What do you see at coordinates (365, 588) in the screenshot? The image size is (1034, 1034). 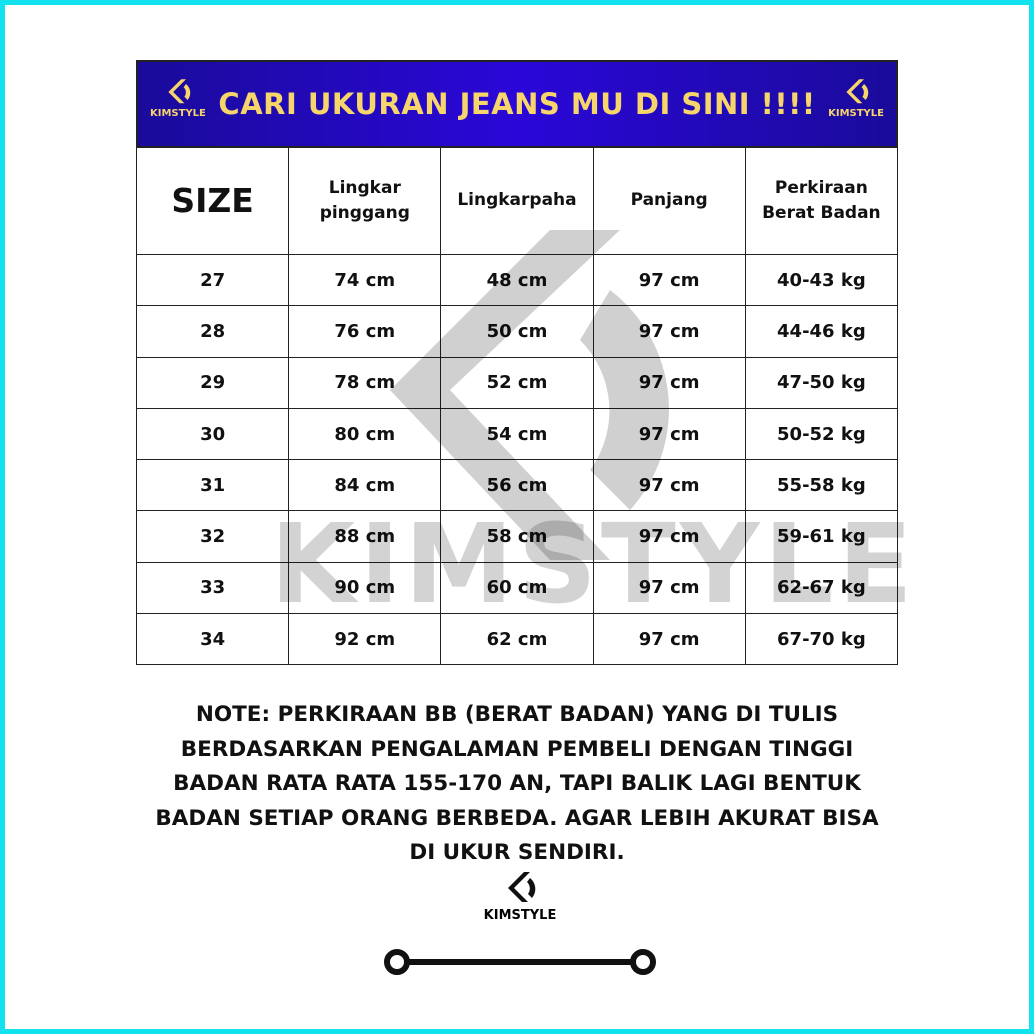 I see `cell-waist: 90 cm` at bounding box center [365, 588].